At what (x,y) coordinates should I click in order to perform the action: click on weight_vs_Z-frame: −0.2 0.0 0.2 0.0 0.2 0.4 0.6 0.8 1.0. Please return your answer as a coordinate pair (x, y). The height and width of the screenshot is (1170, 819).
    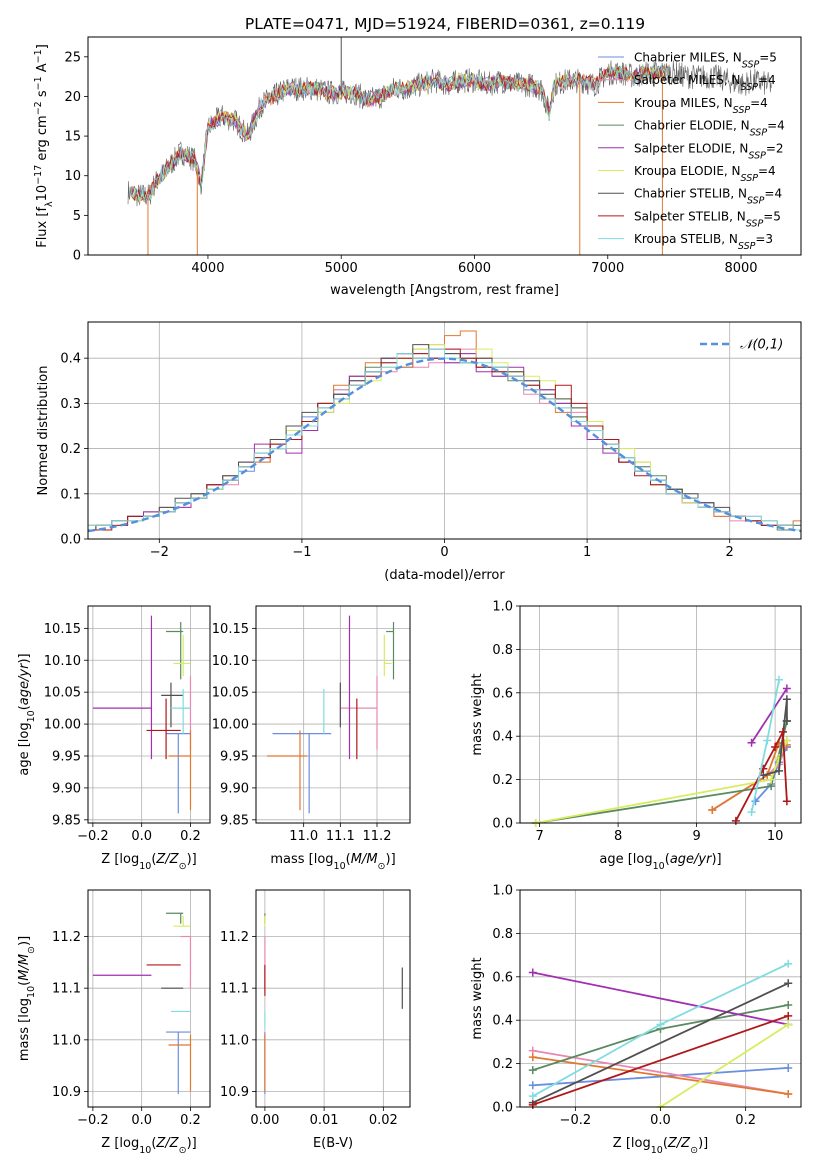
    Looking at the image, I should click on (647, 1006).